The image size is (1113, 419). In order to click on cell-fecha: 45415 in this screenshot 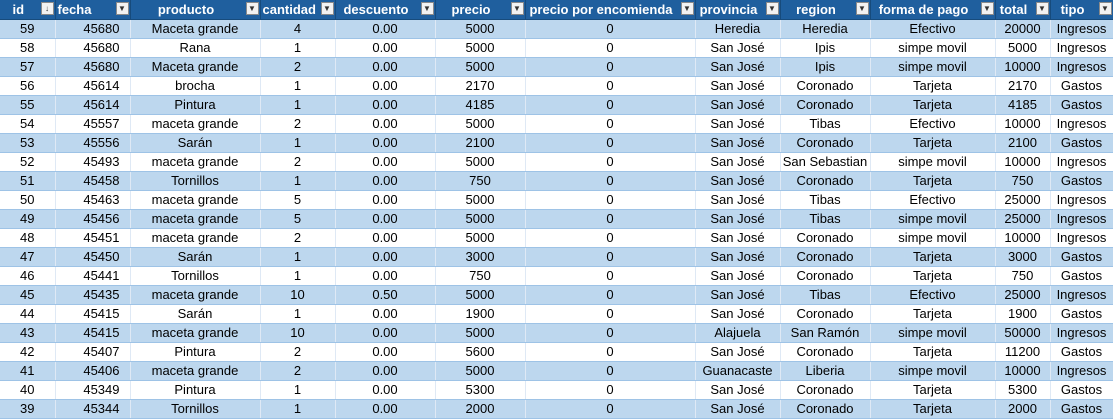, I will do `click(93, 333)`.